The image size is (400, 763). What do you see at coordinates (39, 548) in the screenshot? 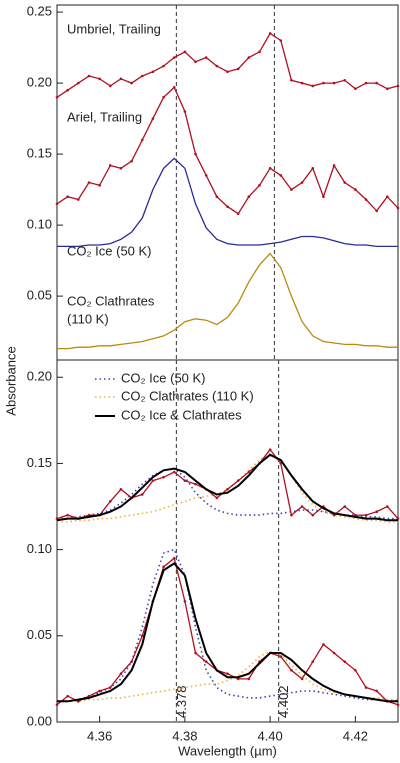
I see `y-tick-label: 0.10` at bounding box center [39, 548].